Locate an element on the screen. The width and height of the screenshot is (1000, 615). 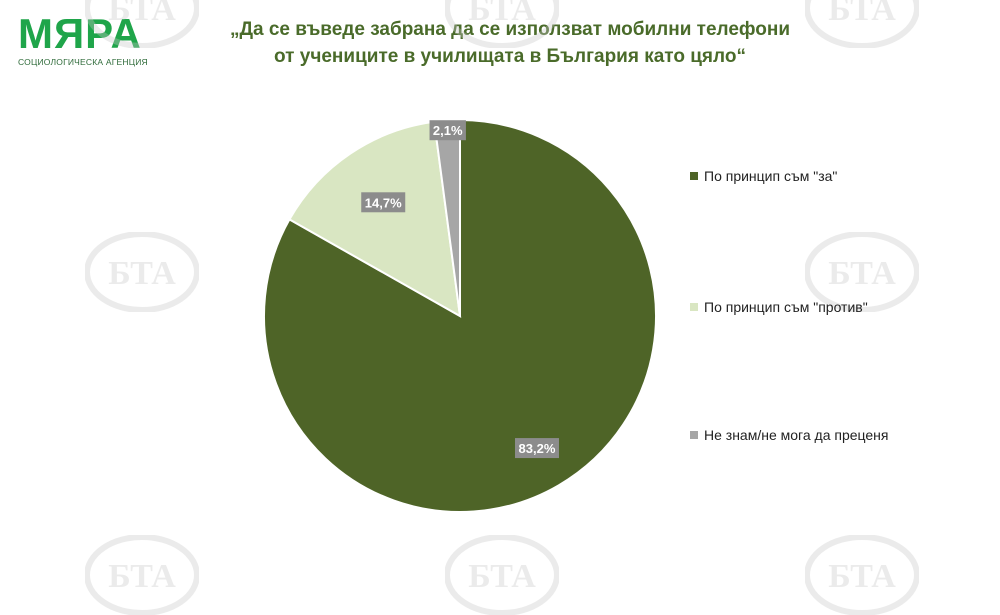
data-label-text-against: 14,7% is located at coordinates (383, 202).